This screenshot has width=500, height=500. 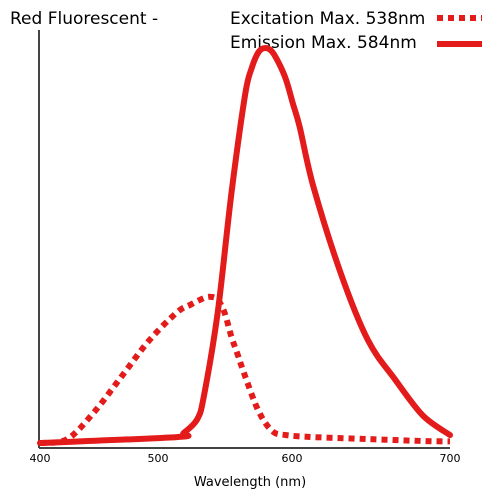 I want to click on x-tick-label-400: 400, so click(x=40, y=458).